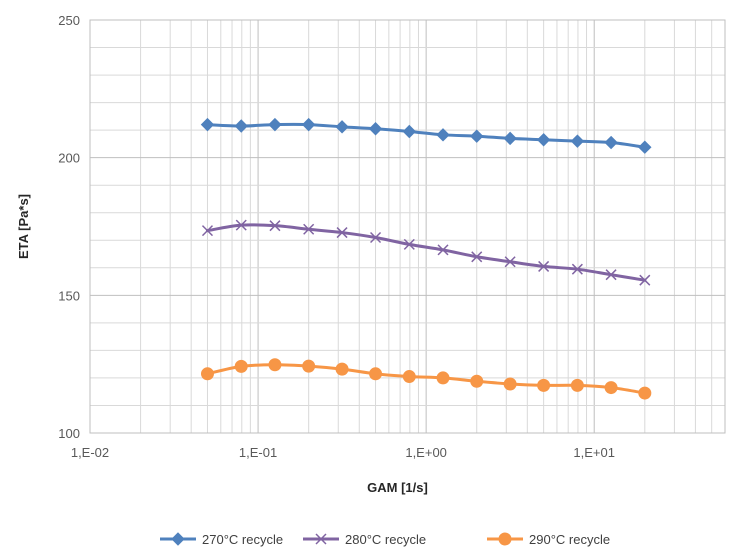  I want to click on x-tick-label: 1,E+01, so click(594, 452).